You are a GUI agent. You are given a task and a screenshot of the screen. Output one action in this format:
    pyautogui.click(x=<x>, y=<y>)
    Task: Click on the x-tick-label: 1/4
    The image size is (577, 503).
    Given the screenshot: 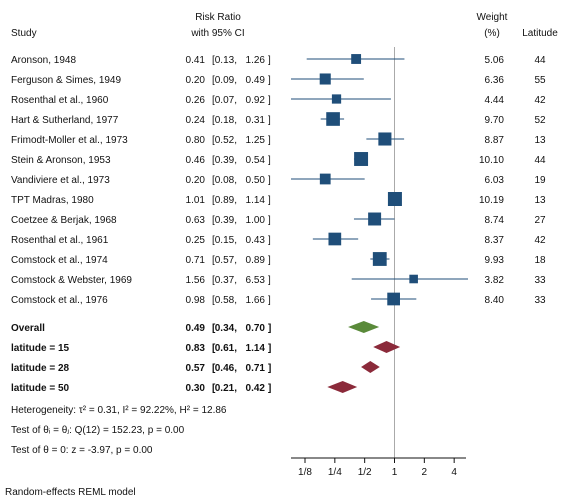 What is the action you would take?
    pyautogui.click(x=335, y=472)
    